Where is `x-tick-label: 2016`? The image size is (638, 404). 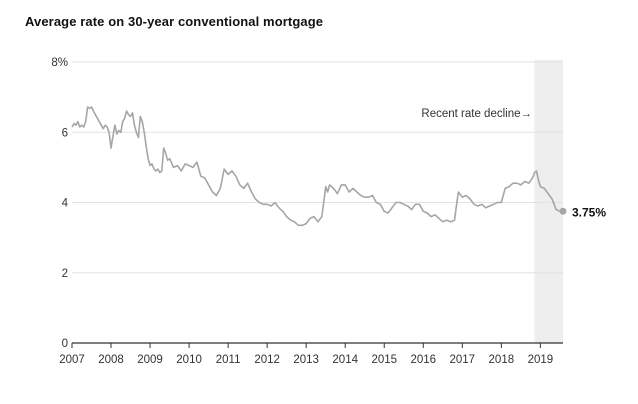
x-tick-label: 2016 is located at coordinates (423, 360).